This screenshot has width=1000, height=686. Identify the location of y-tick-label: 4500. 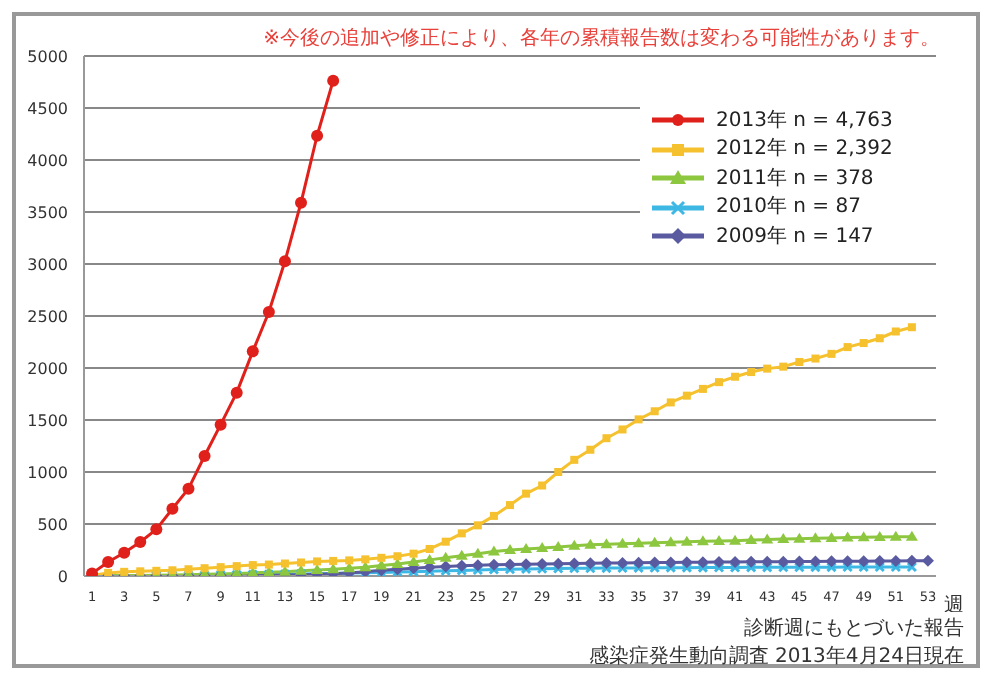
(47, 108).